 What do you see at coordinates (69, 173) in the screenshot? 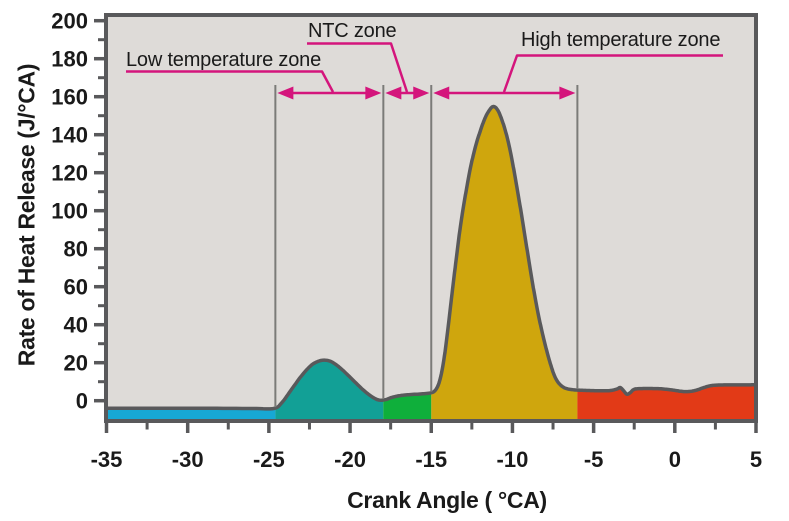
I see `y-tick-label: 120` at bounding box center [69, 173].